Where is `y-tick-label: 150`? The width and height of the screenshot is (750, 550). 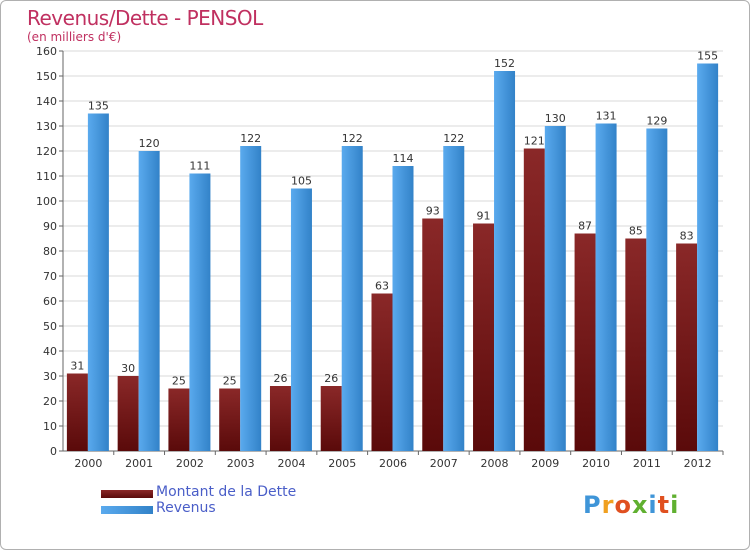
y-tick-label: 150 is located at coordinates (46, 76).